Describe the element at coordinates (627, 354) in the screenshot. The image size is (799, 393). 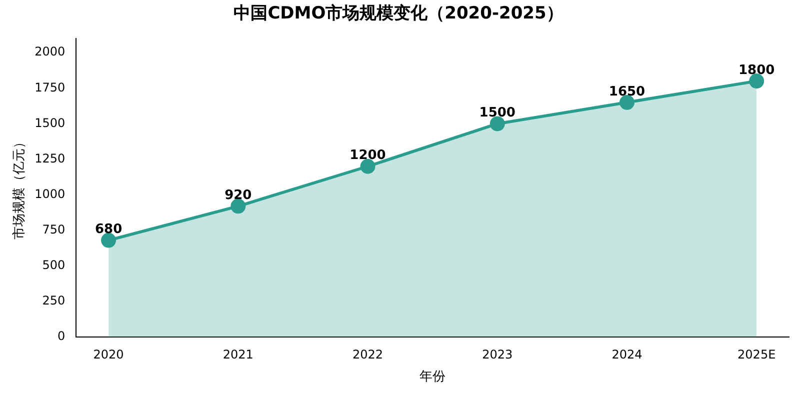
I see `x-tick-label: 2024` at that location.